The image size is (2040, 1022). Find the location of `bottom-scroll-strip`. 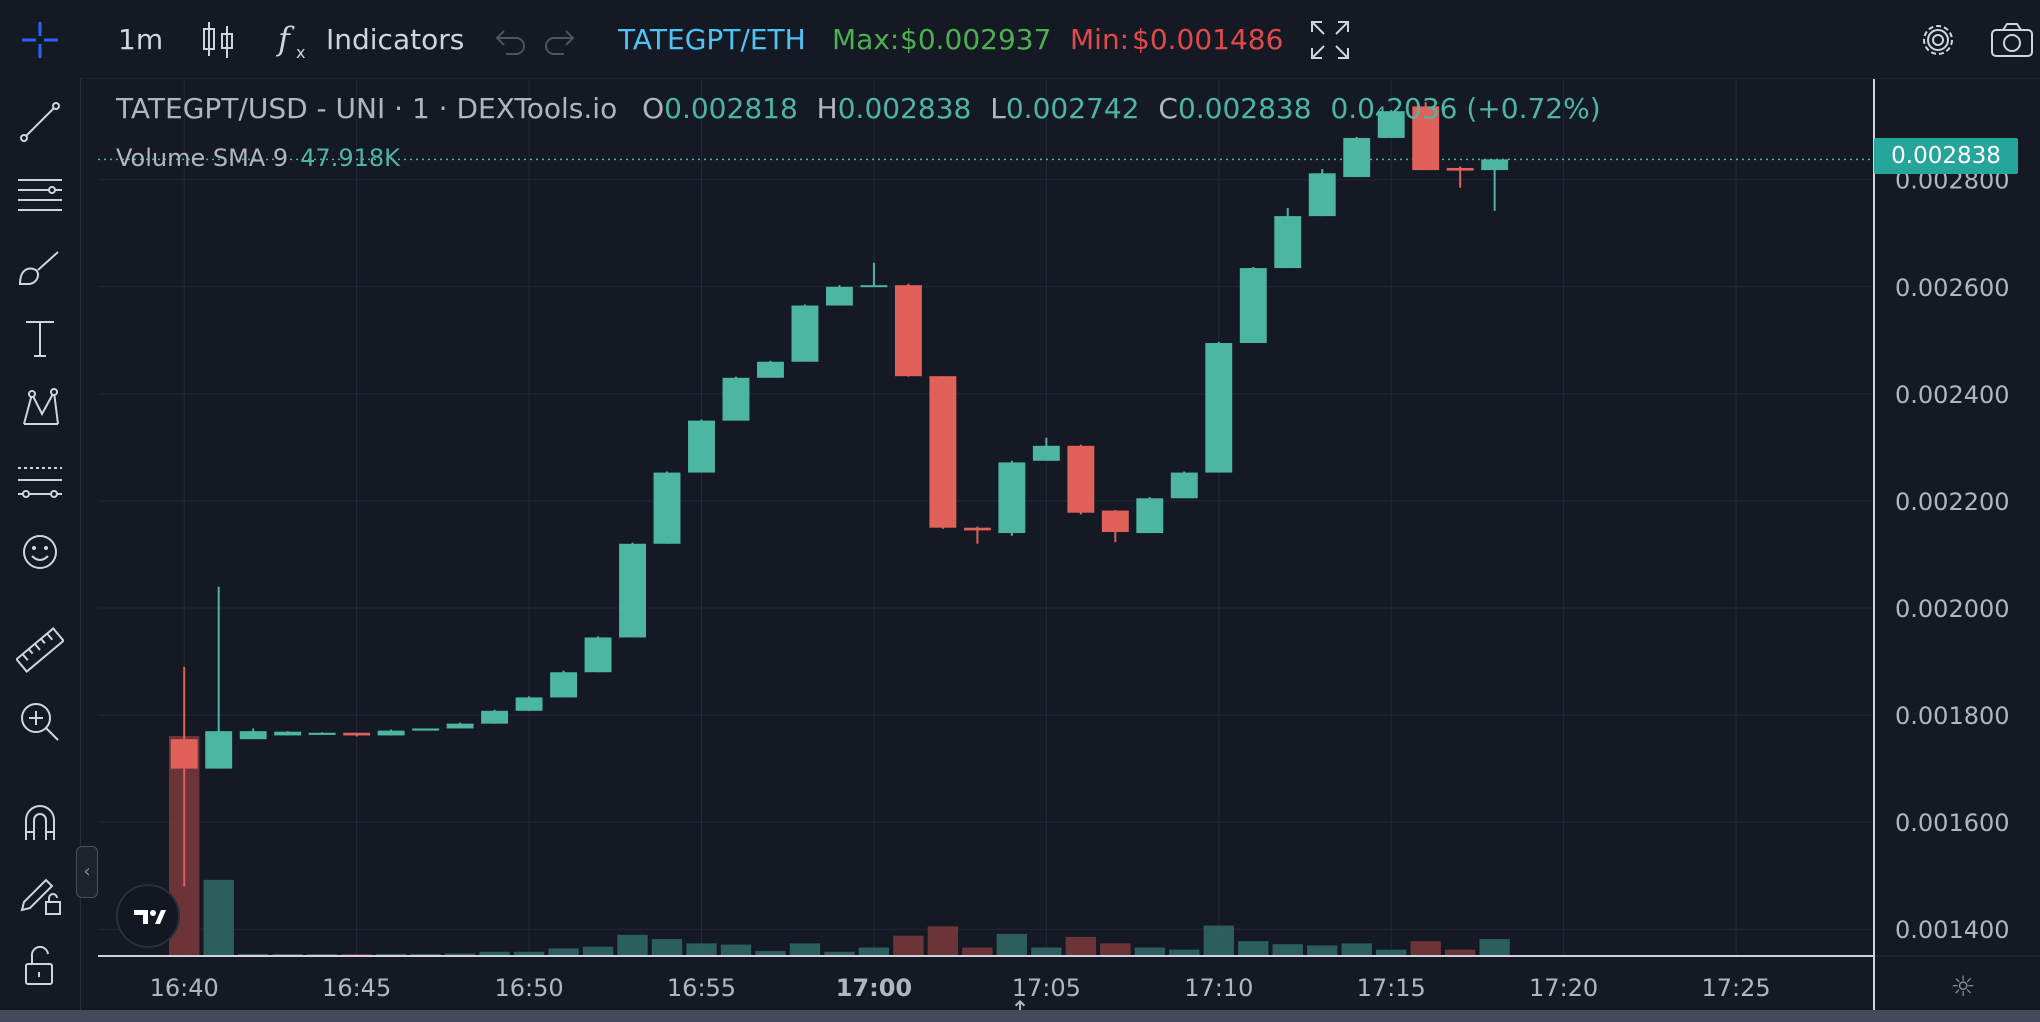

bottom-scroll-strip is located at coordinates (1020, 1016).